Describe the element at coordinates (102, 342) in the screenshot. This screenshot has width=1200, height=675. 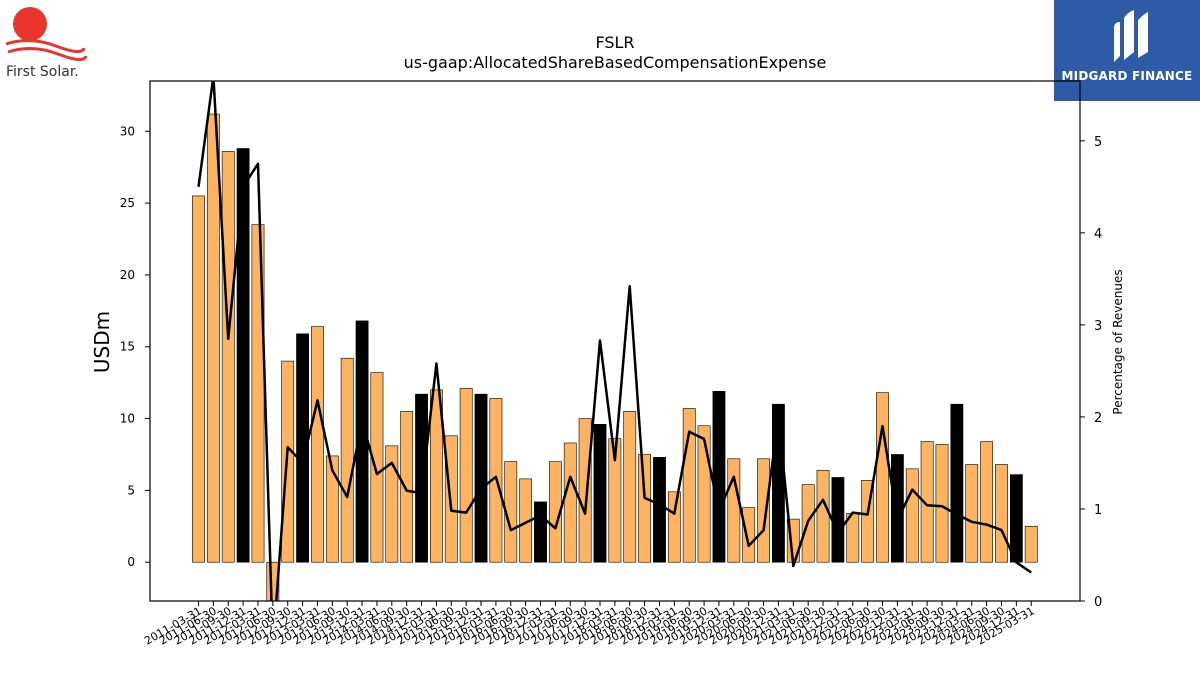
I see `y-axis-label: USDm` at that location.